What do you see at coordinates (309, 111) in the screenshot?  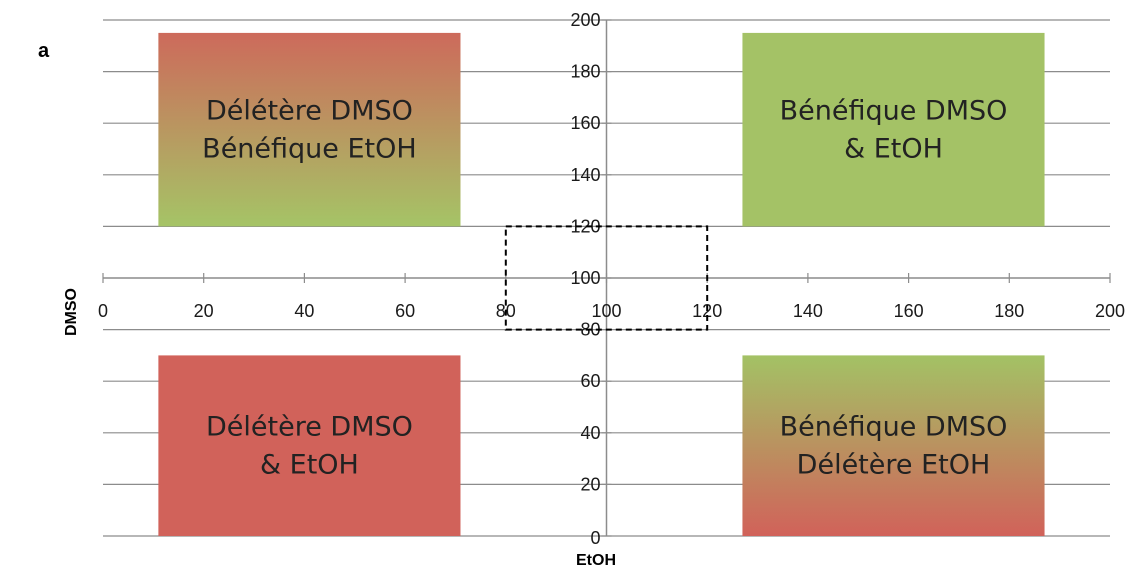 I see `quadrant-label-top-left-1: Délétère DMSO` at bounding box center [309, 111].